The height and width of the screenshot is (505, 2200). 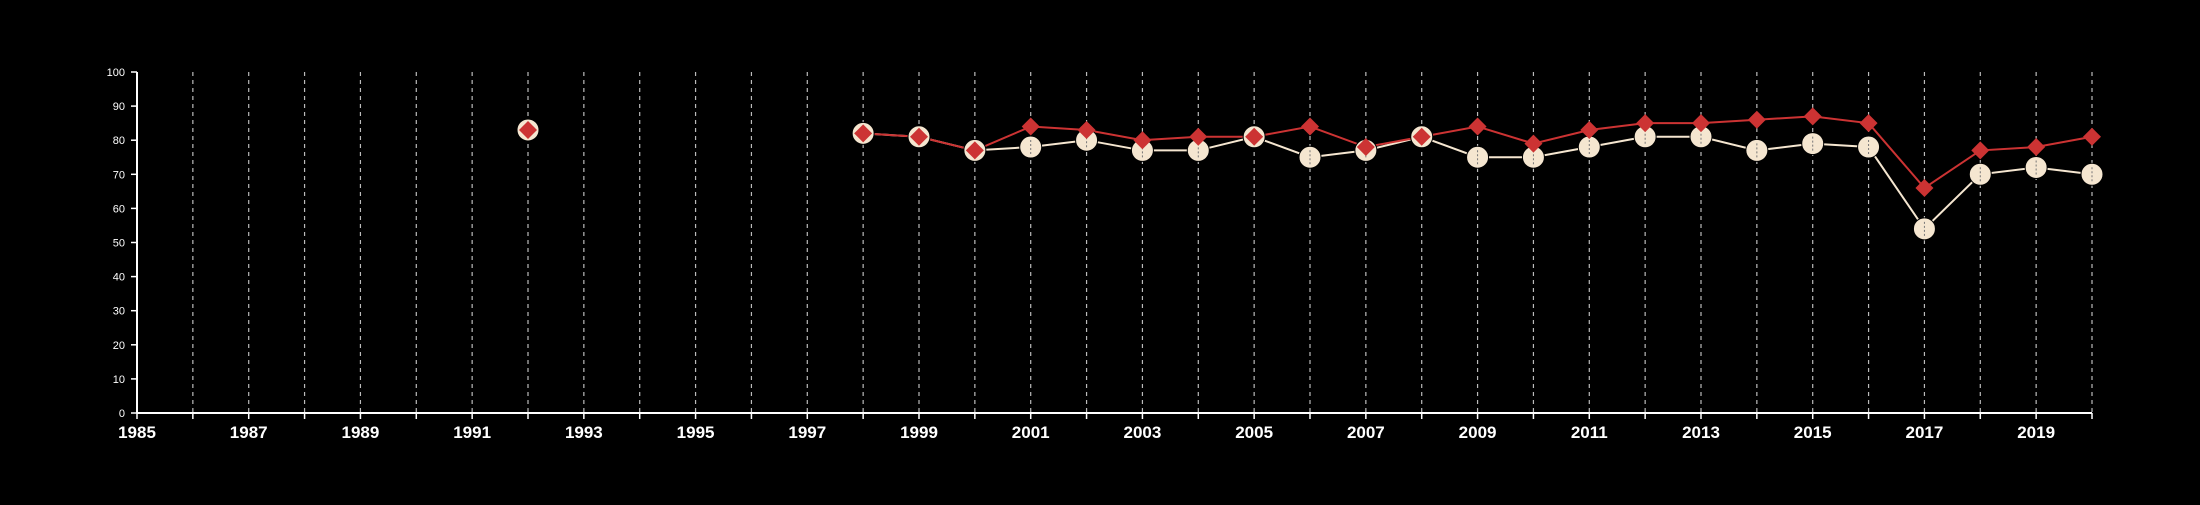 I want to click on x-tick-label: 2005, so click(x=1254, y=432).